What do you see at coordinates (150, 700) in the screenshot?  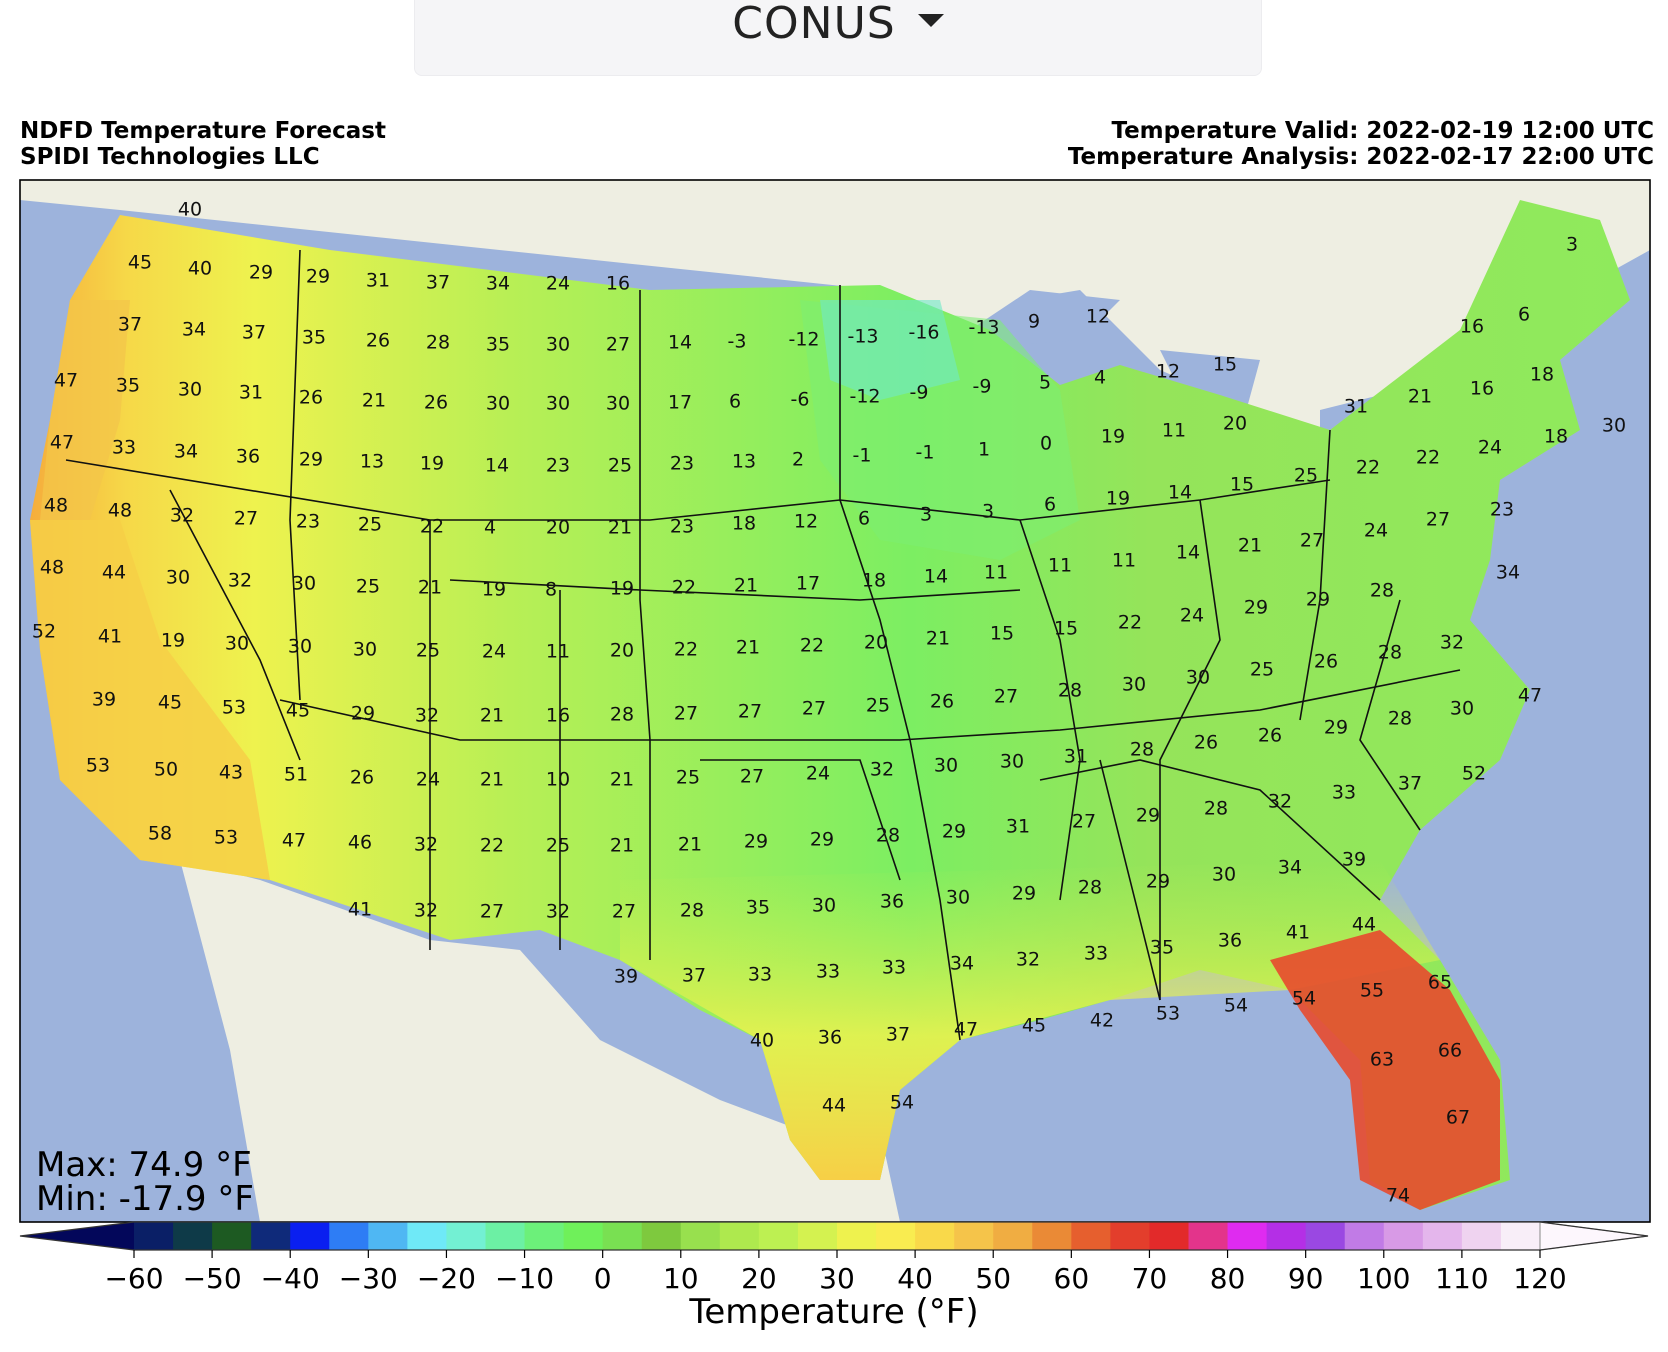 I see `california-warm-zone` at bounding box center [150, 700].